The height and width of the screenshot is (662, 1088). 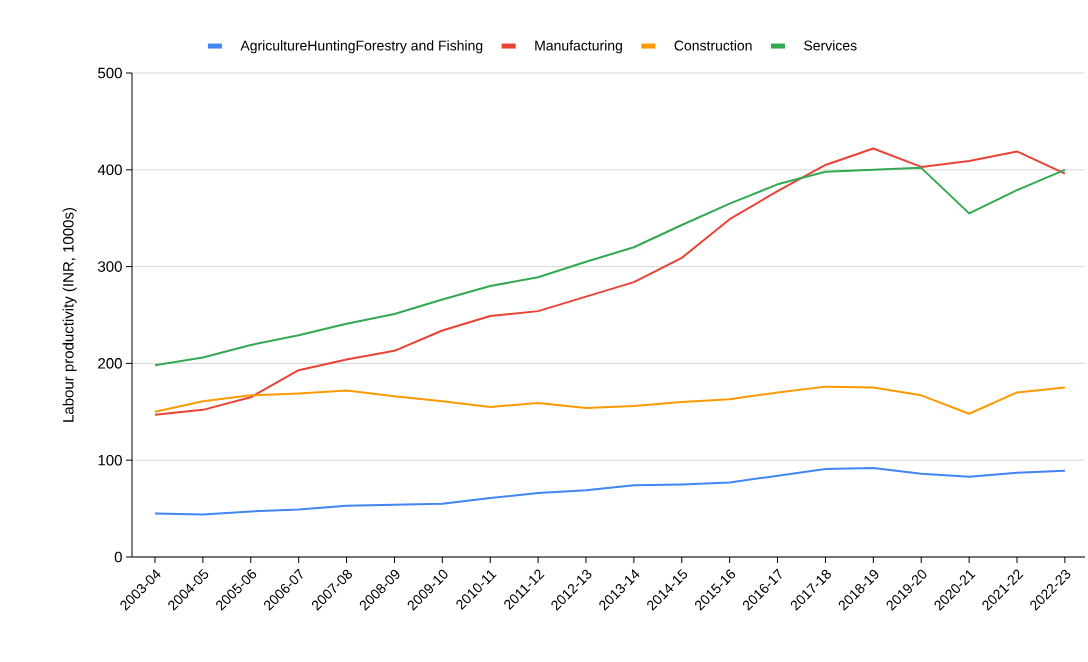 I want to click on y-tick-label: 500, so click(x=110, y=73).